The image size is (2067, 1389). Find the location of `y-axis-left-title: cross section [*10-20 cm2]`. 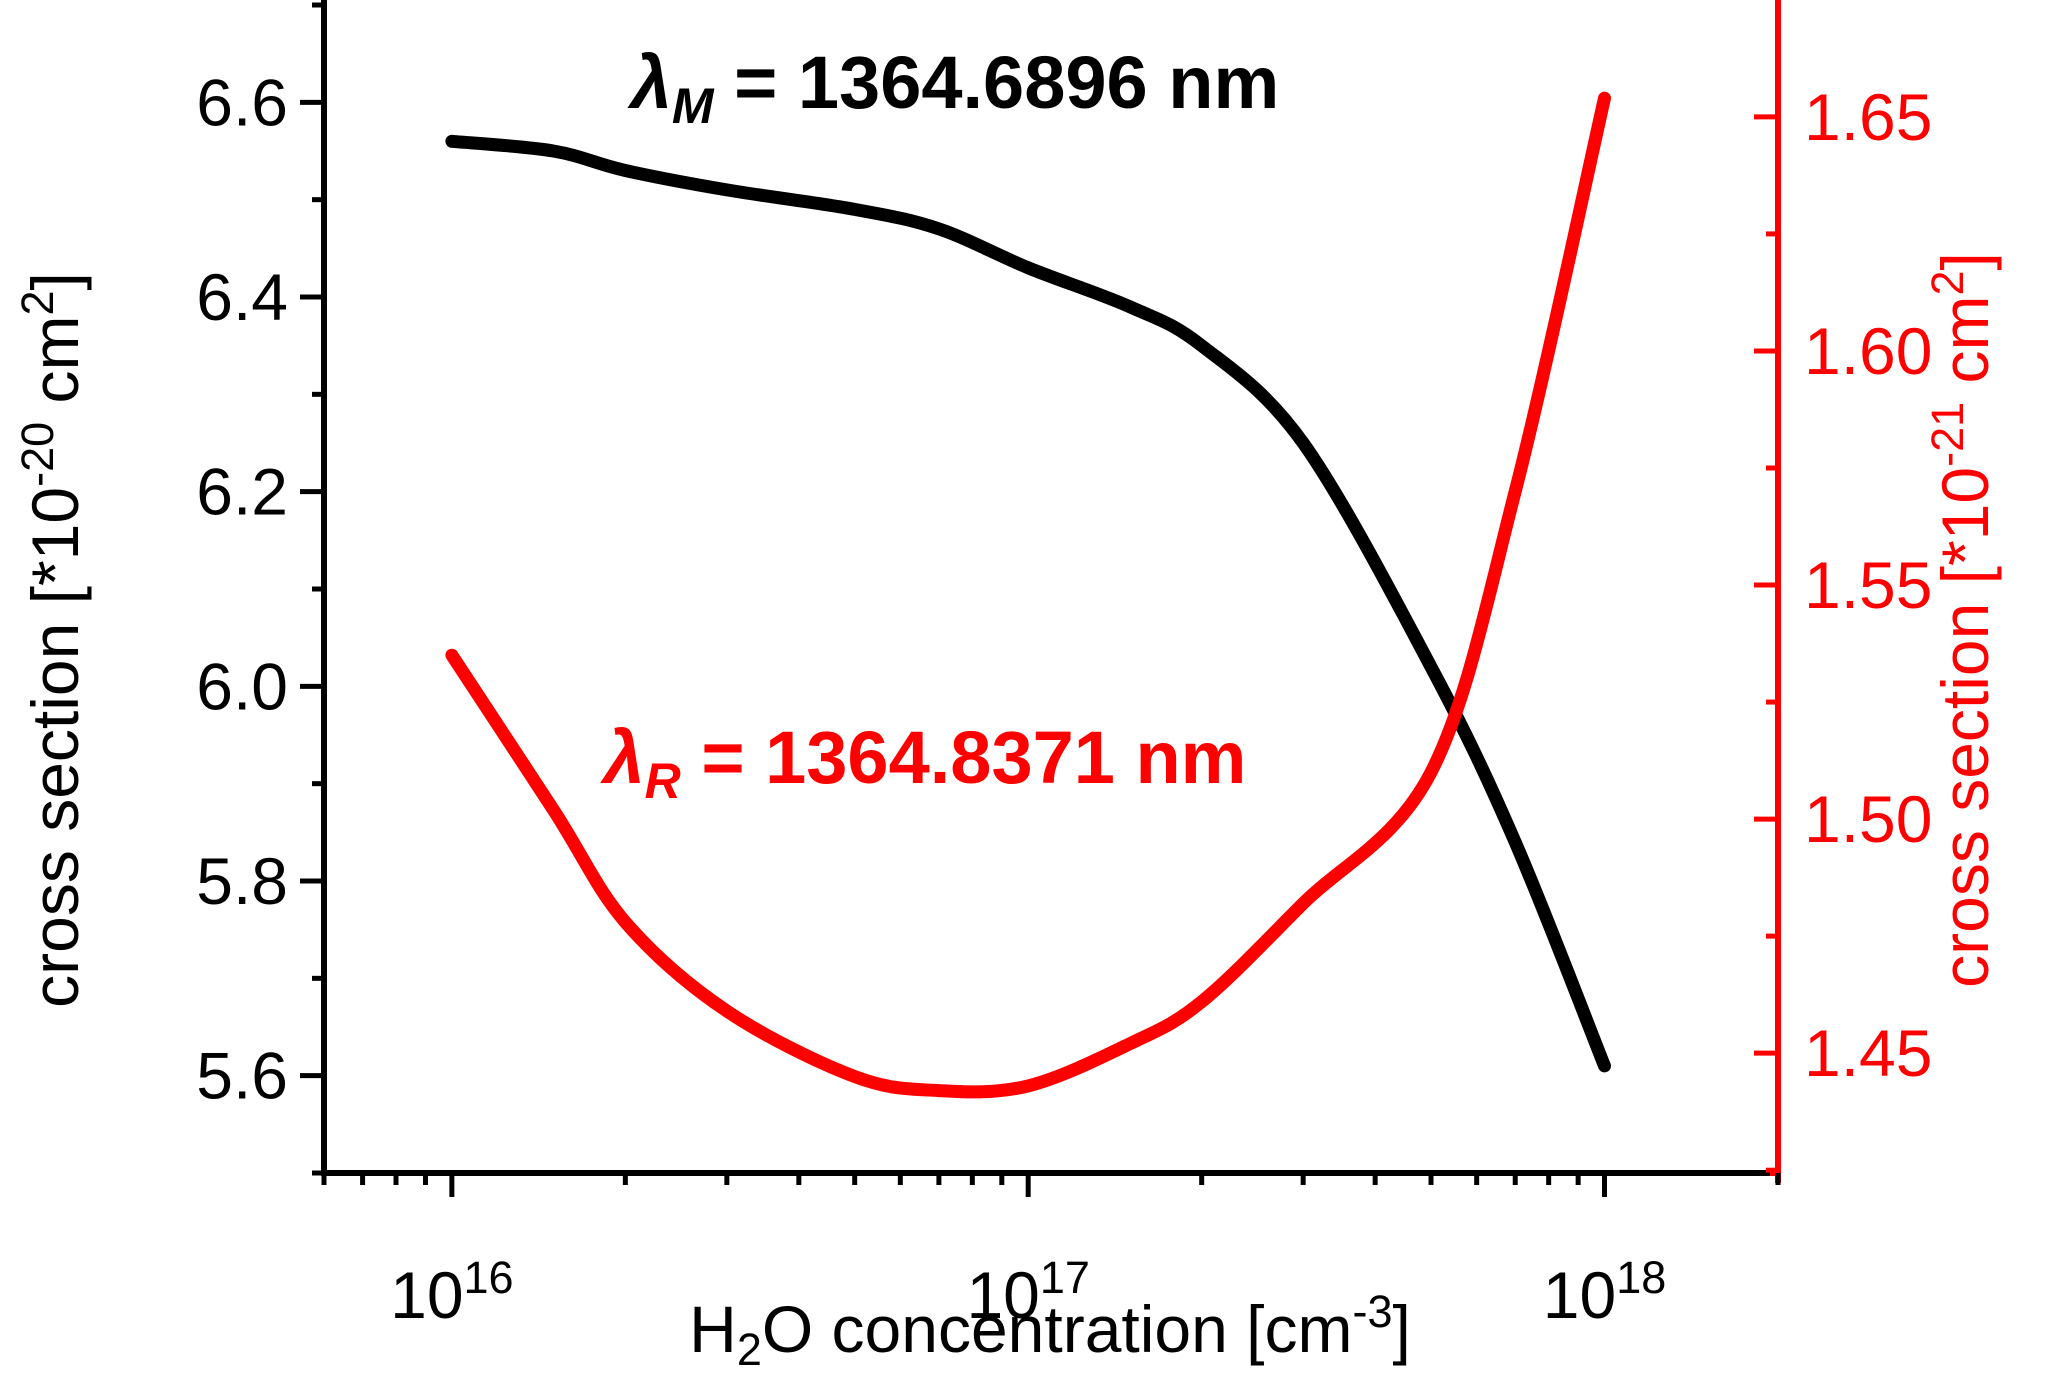

y-axis-left-title: cross section [*10-20 cm2] is located at coordinates (52, 640).